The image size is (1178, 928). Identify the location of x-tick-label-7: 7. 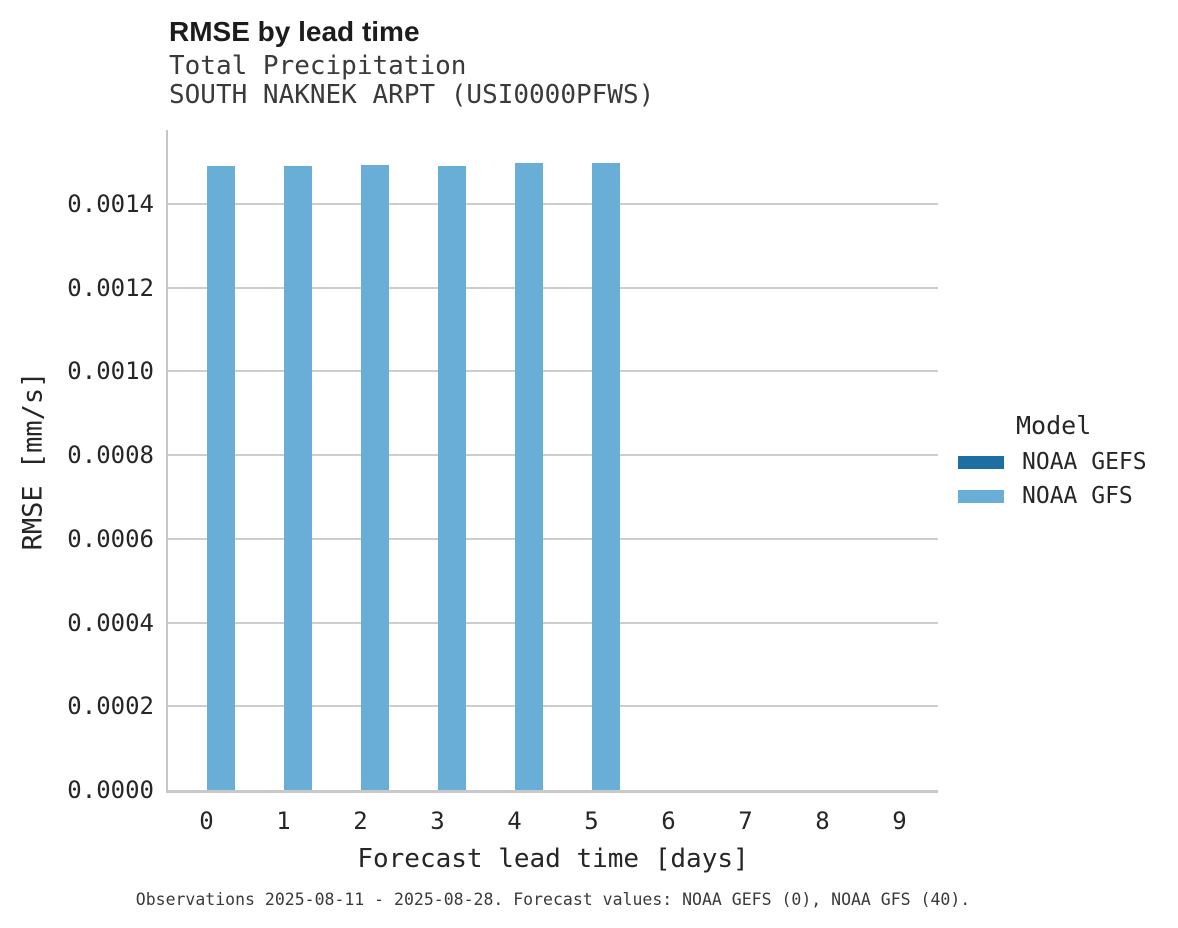
(745, 821).